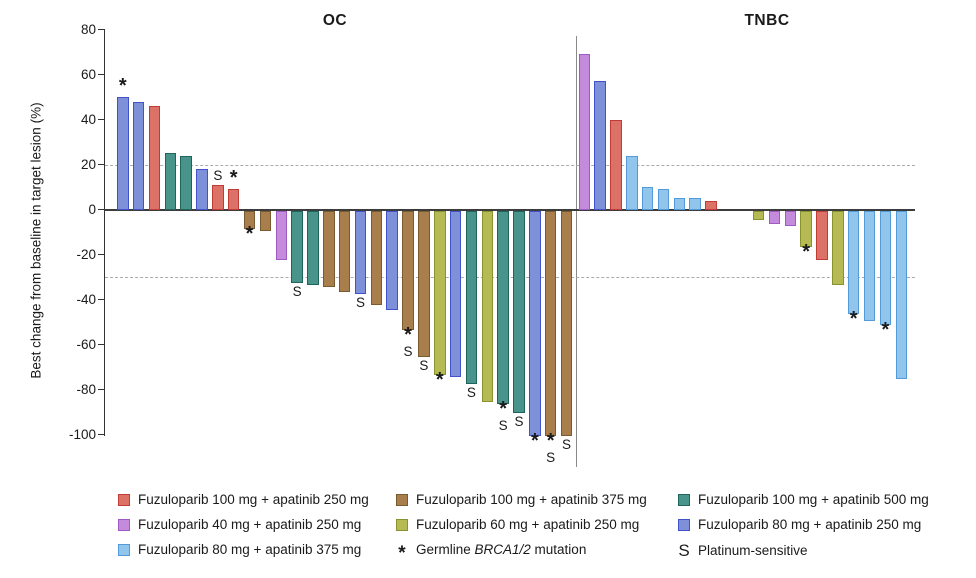 This screenshot has height=578, width=976. What do you see at coordinates (253, 499) in the screenshot?
I see `legend-label: Fuzuloparib 100 mg + apatinib 250 mg` at bounding box center [253, 499].